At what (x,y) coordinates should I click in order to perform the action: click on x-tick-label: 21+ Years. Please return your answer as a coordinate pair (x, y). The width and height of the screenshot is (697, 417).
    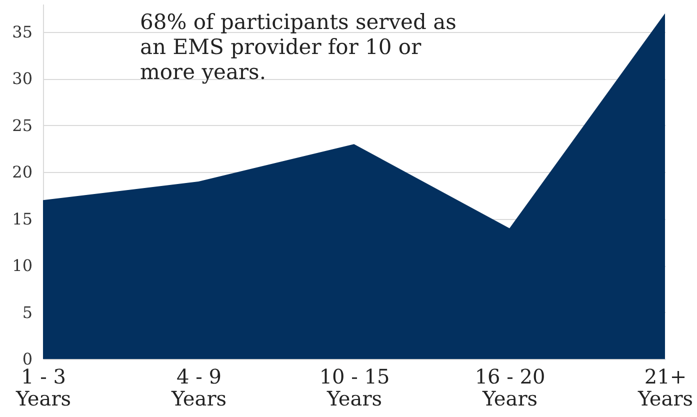
    Looking at the image, I should click on (665, 387).